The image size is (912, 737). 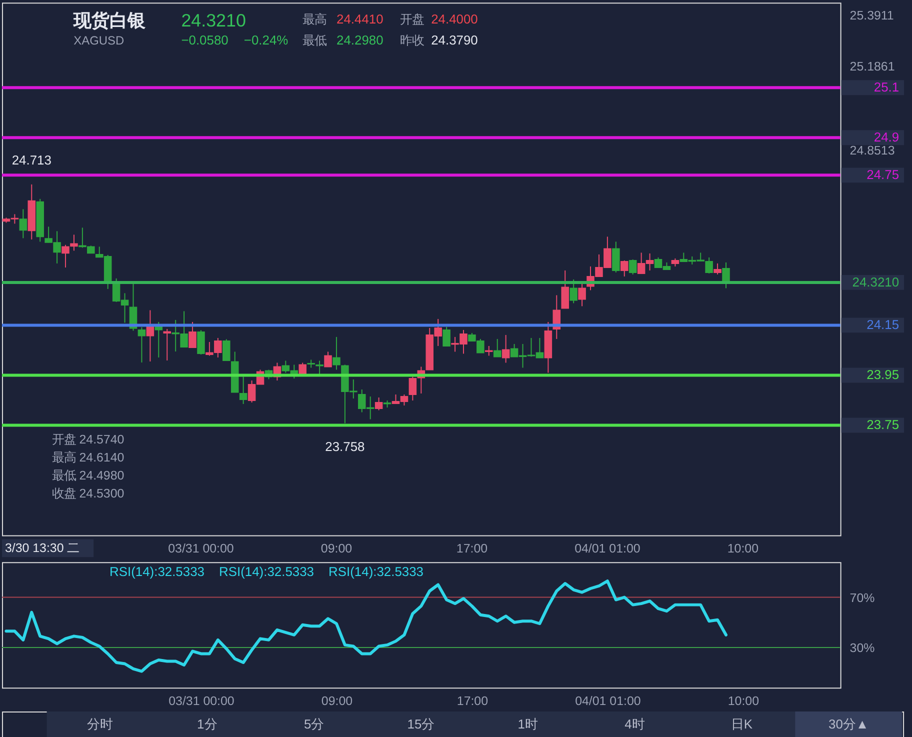 I want to click on ref-line-label: 24.9, so click(x=887, y=137).